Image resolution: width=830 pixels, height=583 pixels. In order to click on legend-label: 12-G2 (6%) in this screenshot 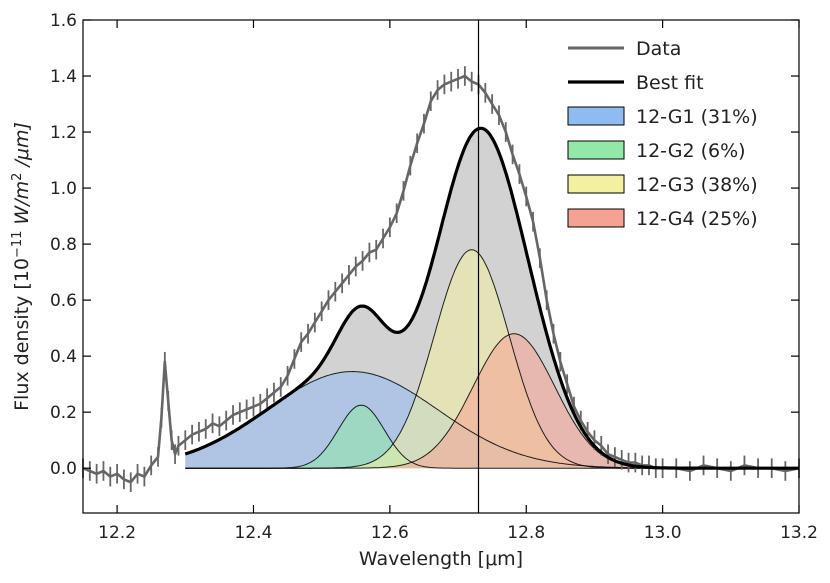, I will do `click(691, 151)`.